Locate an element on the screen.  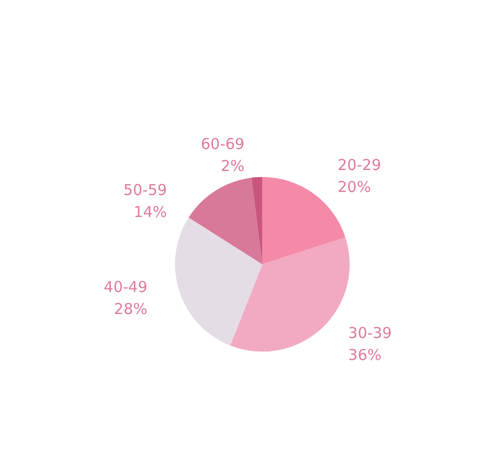
slice-label: 60-69 is located at coordinates (222, 144).